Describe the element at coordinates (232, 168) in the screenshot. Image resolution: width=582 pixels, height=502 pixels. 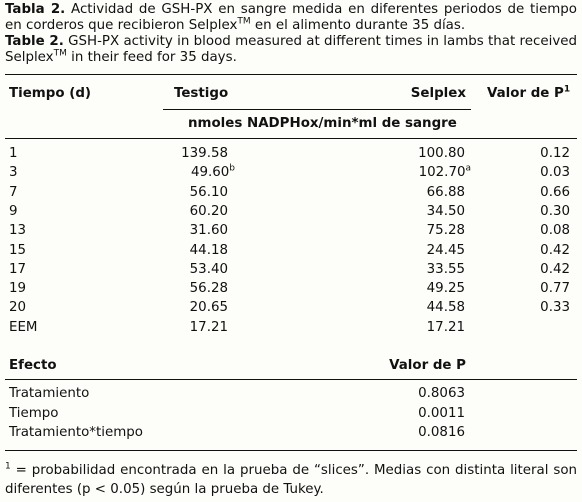
I see `row-testigo-letter: b` at that location.